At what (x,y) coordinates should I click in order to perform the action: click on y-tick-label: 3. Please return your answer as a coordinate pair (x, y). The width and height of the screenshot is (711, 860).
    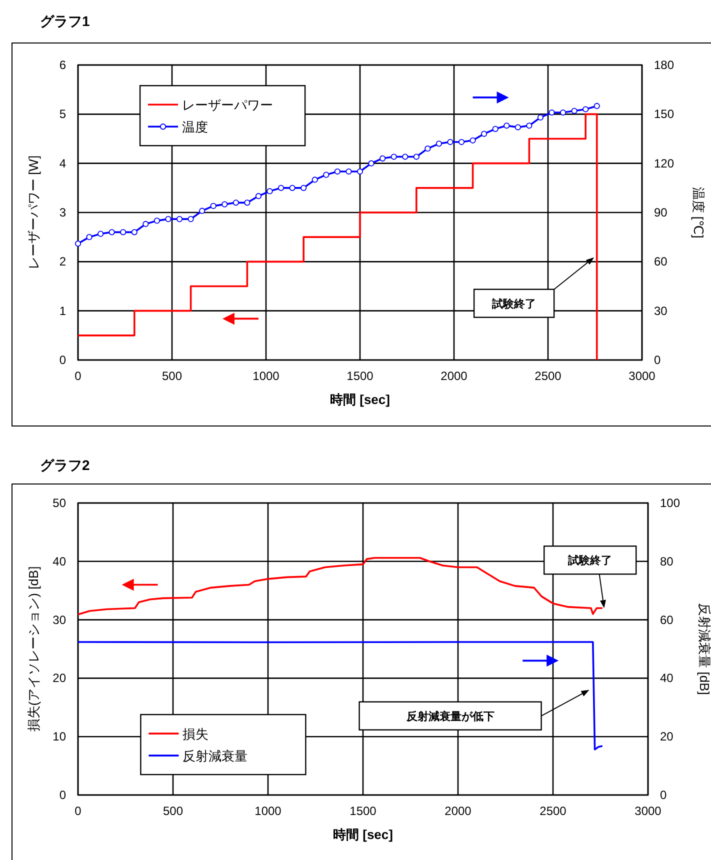
    Looking at the image, I should click on (62, 213).